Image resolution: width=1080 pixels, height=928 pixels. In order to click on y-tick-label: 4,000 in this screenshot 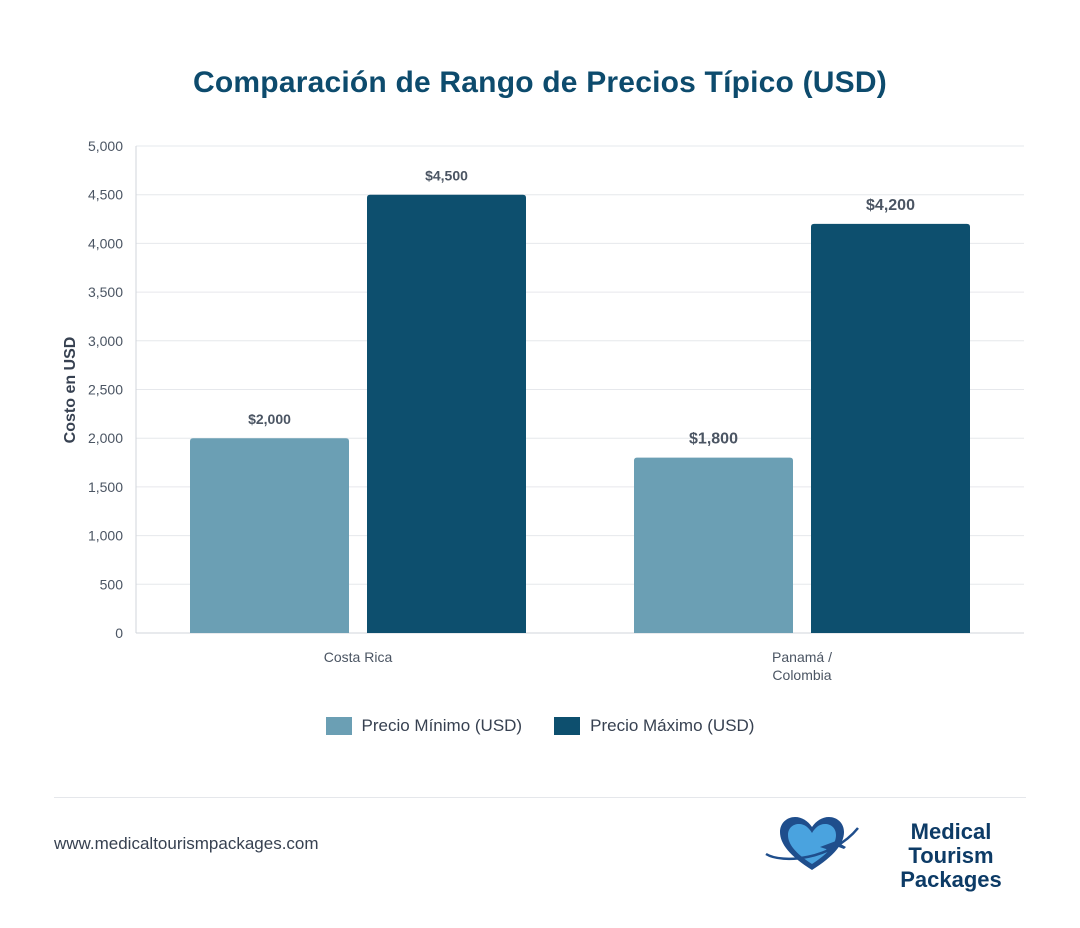, I will do `click(105, 243)`.